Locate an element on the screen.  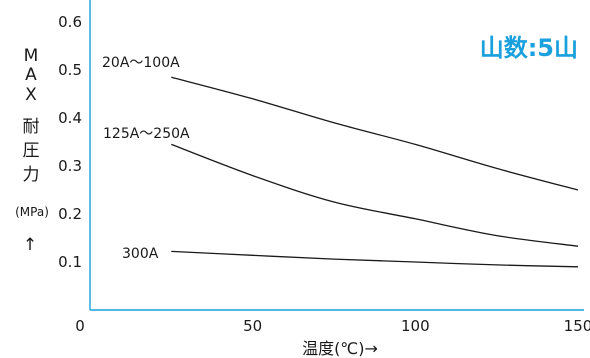
y-axis-label-char: M is located at coordinates (31, 56).